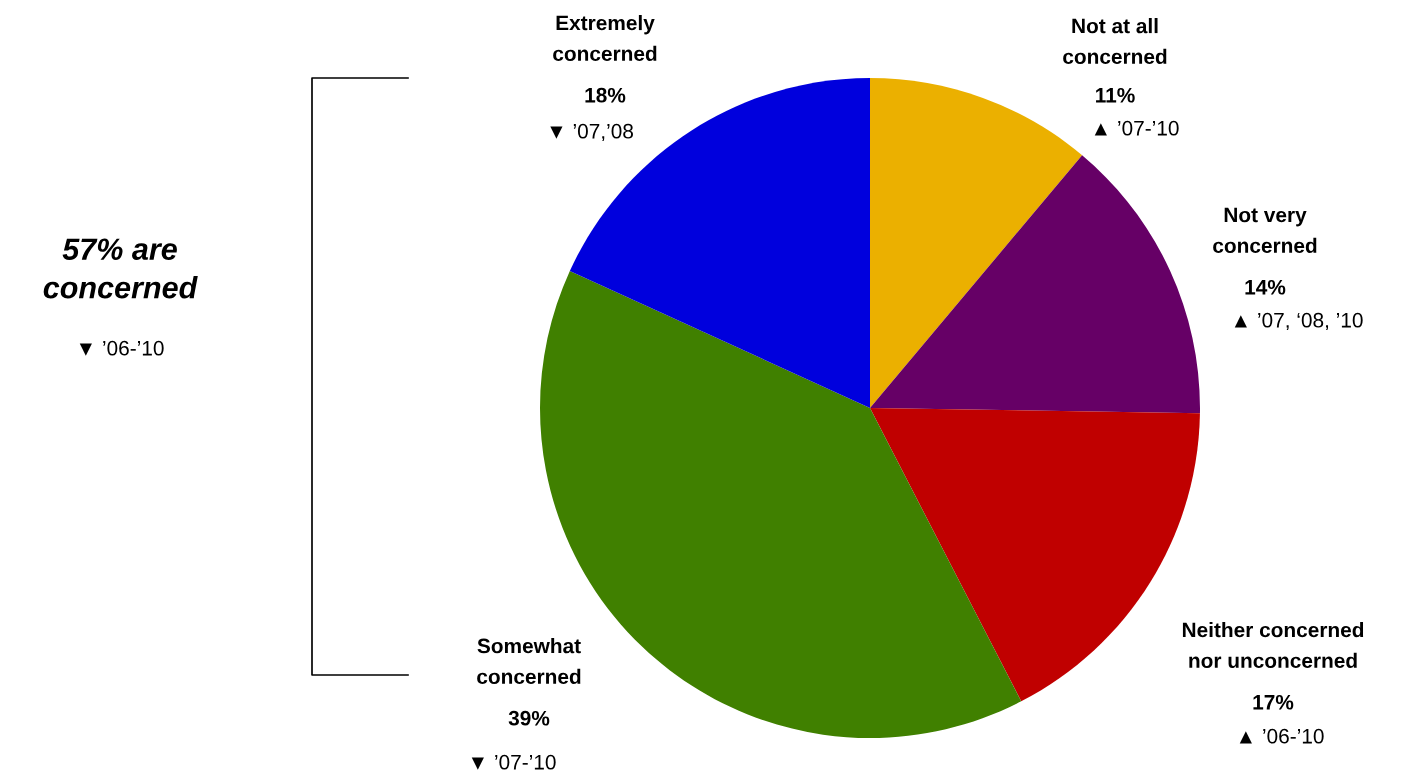  Describe the element at coordinates (1115, 95) in the screenshot. I see `data-label: 11%` at that location.